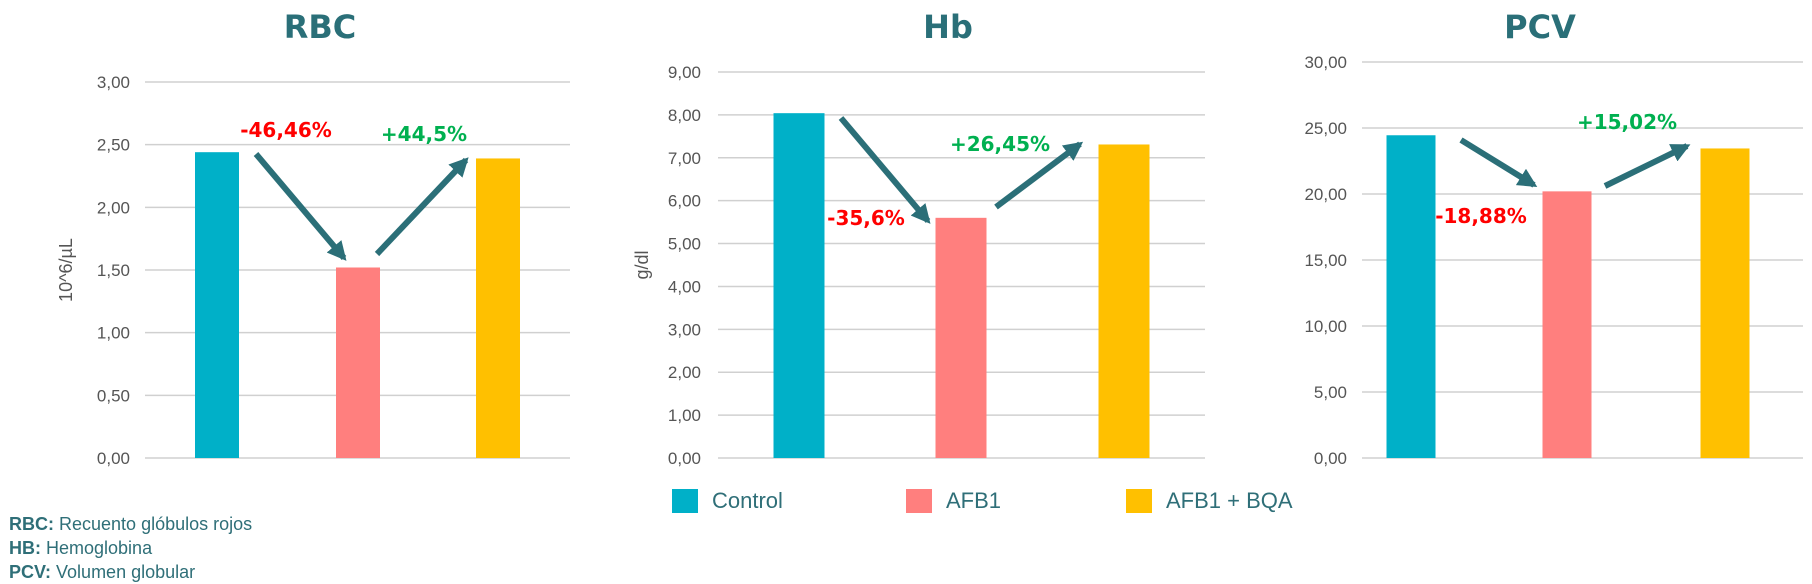  What do you see at coordinates (919, 501) in the screenshot?
I see `legend-swatch-afb1` at bounding box center [919, 501].